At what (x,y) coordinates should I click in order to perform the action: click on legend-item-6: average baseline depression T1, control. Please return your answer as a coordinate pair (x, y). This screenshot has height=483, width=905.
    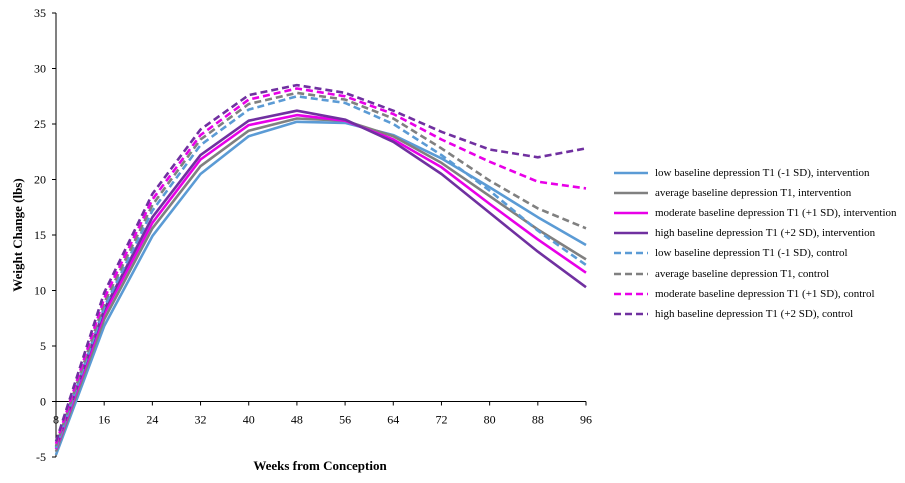
    Looking at the image, I should click on (759, 273).